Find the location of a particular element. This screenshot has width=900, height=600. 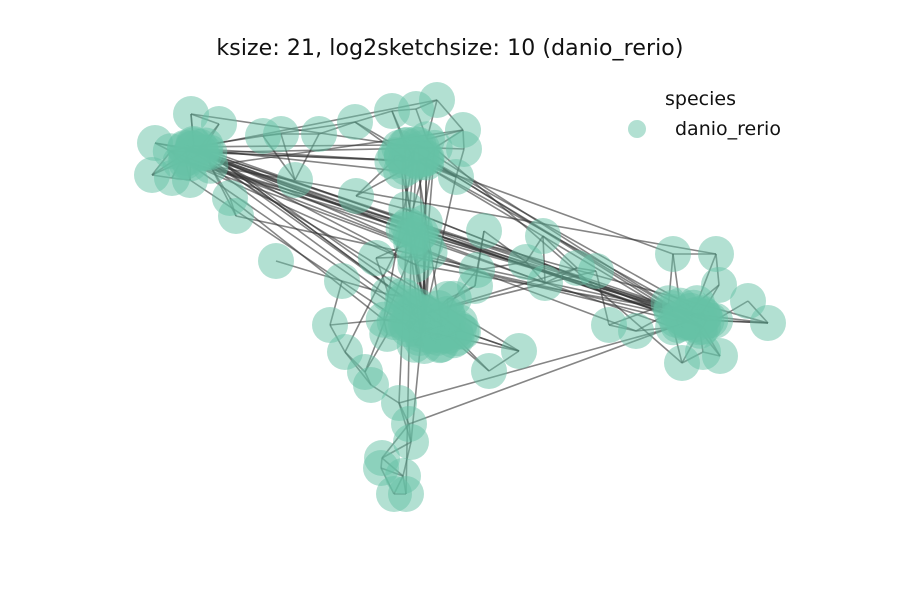

graph-edge is located at coordinates (299, 154).